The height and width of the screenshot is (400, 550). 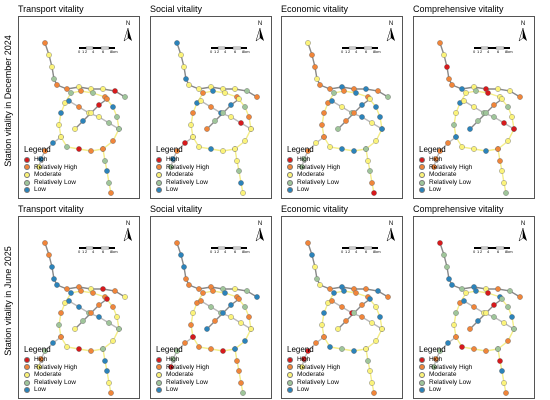 I want to click on panel-title: Social vitality, so click(x=176, y=209).